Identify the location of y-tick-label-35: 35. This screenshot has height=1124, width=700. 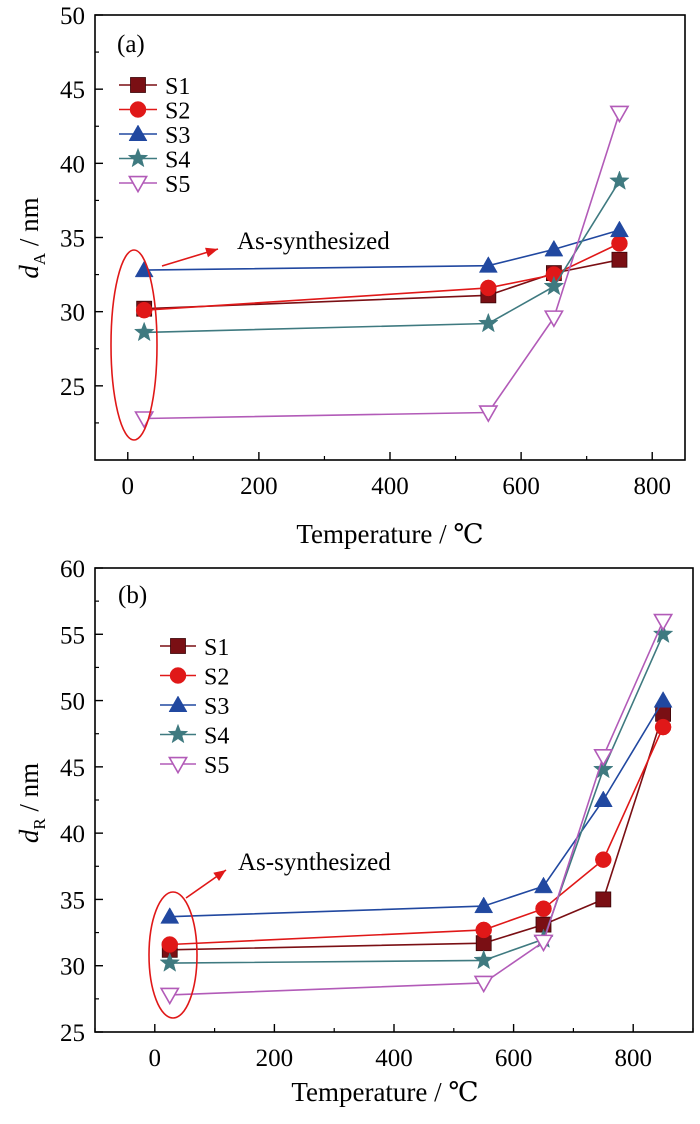
(72, 239).